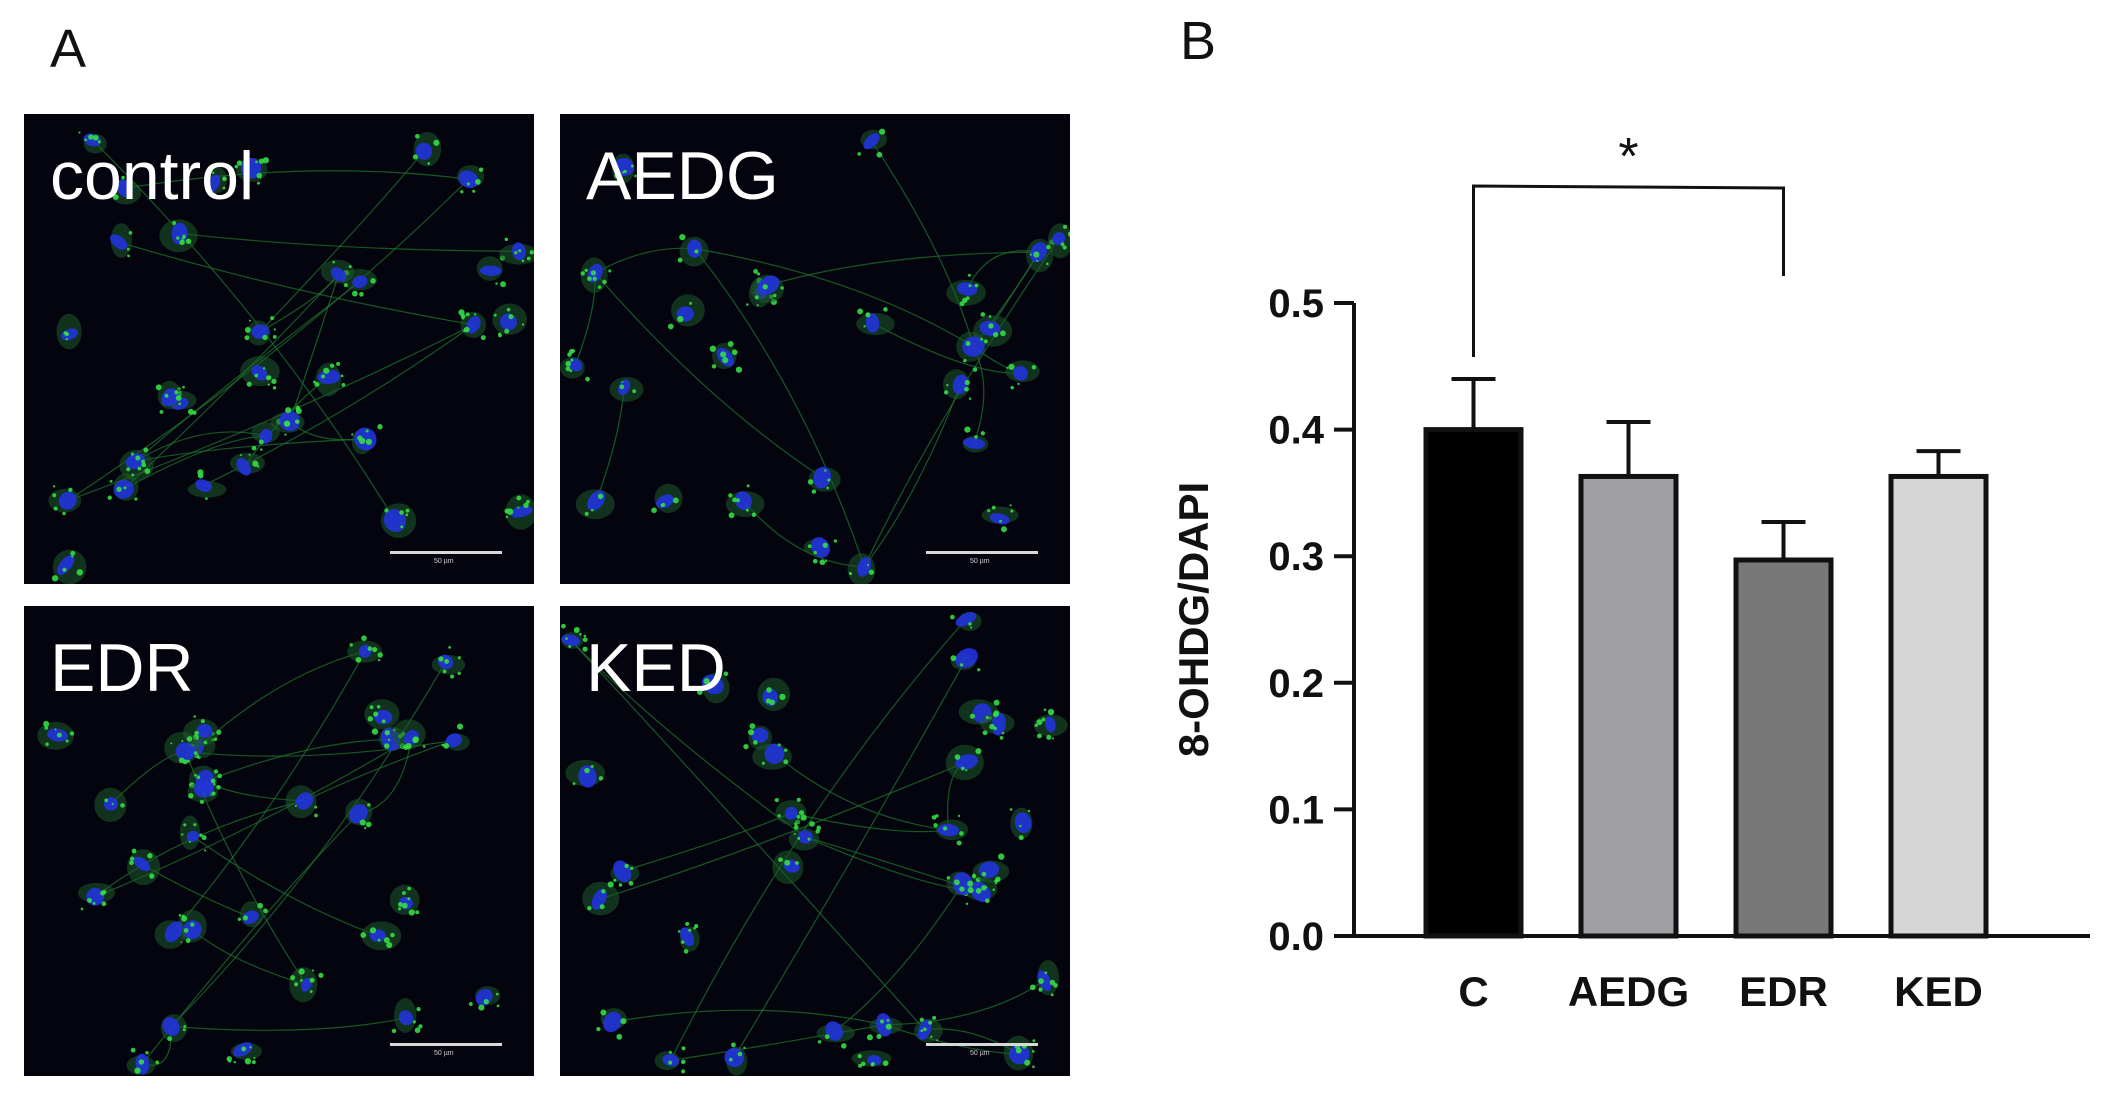  Describe the element at coordinates (68, 49) in the screenshot. I see `panel-a-label: A` at that location.